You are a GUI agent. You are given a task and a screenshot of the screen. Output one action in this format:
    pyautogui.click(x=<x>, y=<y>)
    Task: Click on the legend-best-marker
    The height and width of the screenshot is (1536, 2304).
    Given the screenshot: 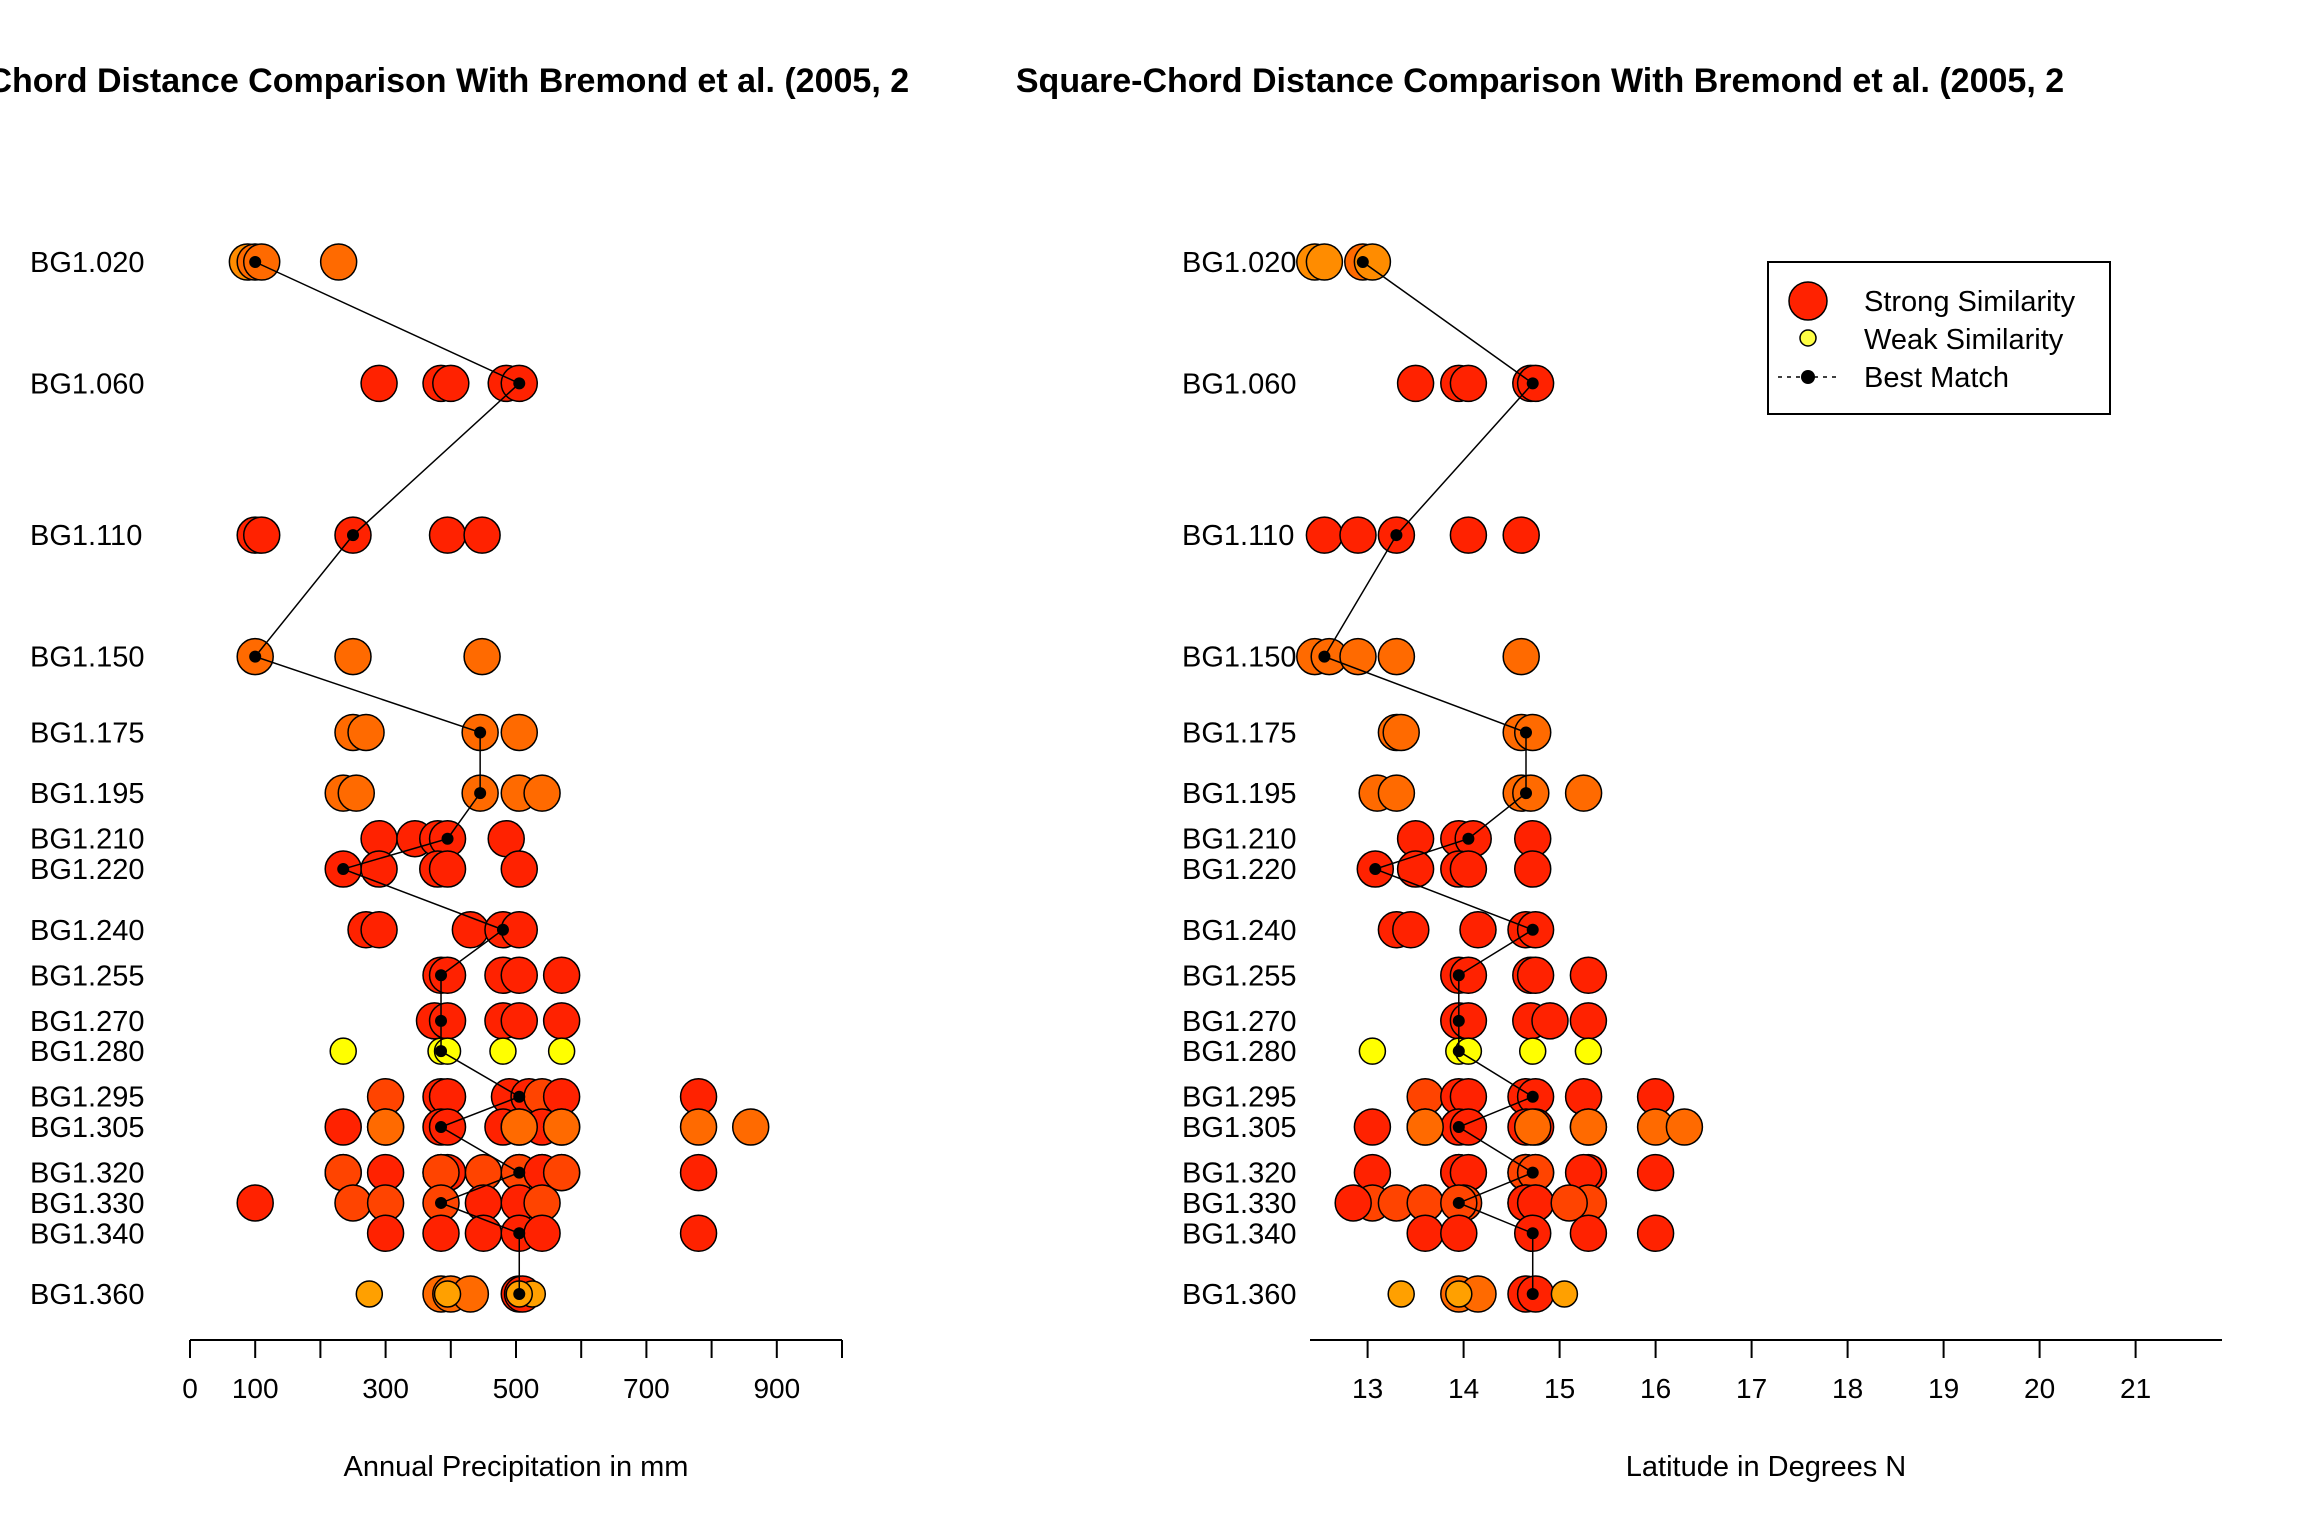 What is the action you would take?
    pyautogui.click(x=1808, y=377)
    